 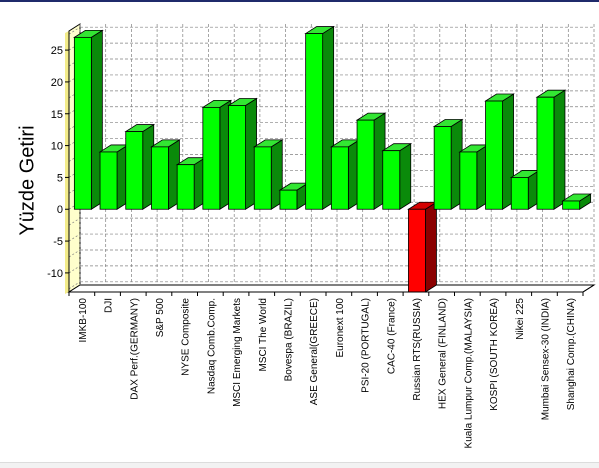 I want to click on x-tick-label: HEX General (FINLAND), so click(x=443, y=353).